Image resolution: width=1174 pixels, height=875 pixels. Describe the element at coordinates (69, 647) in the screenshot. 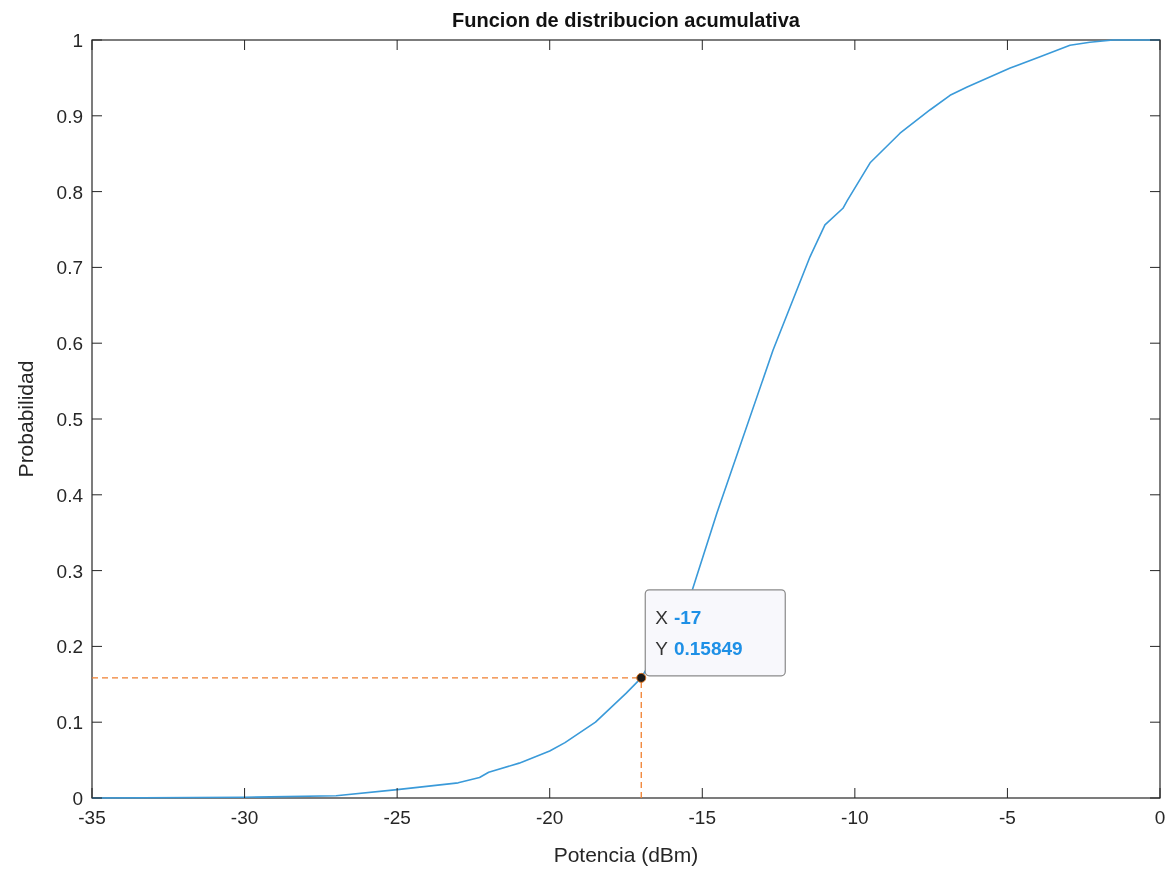

I see `y-tick-label: 0.2` at that location.